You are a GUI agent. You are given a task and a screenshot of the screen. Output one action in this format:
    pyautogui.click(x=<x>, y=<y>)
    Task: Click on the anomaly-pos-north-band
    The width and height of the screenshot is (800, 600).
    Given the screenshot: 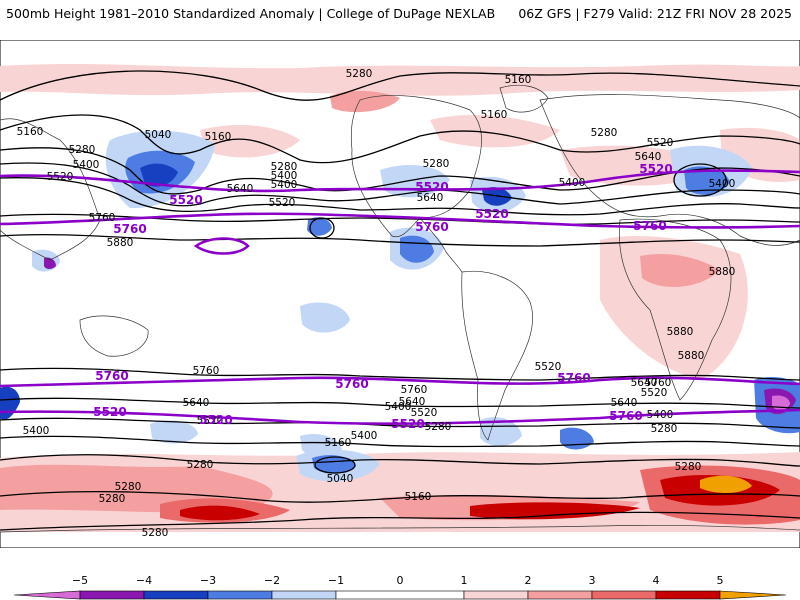 What is the action you would take?
    pyautogui.click(x=400, y=80)
    